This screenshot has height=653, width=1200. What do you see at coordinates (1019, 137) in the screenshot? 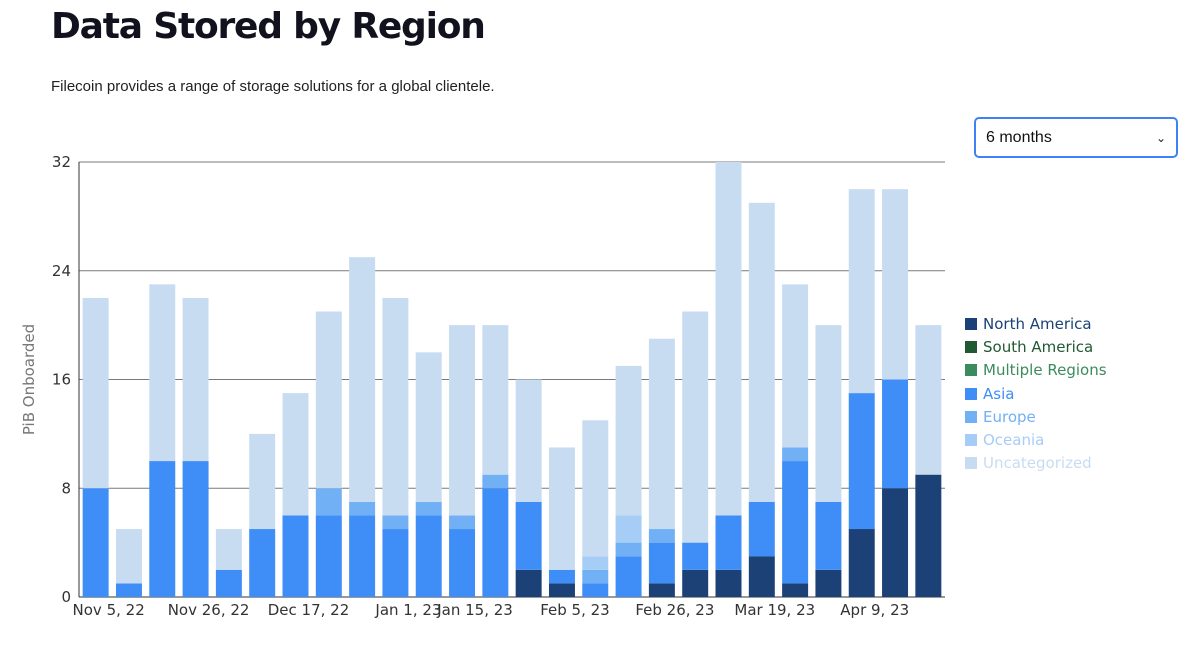
I see `time-range-select-value: 6 months` at bounding box center [1019, 137].